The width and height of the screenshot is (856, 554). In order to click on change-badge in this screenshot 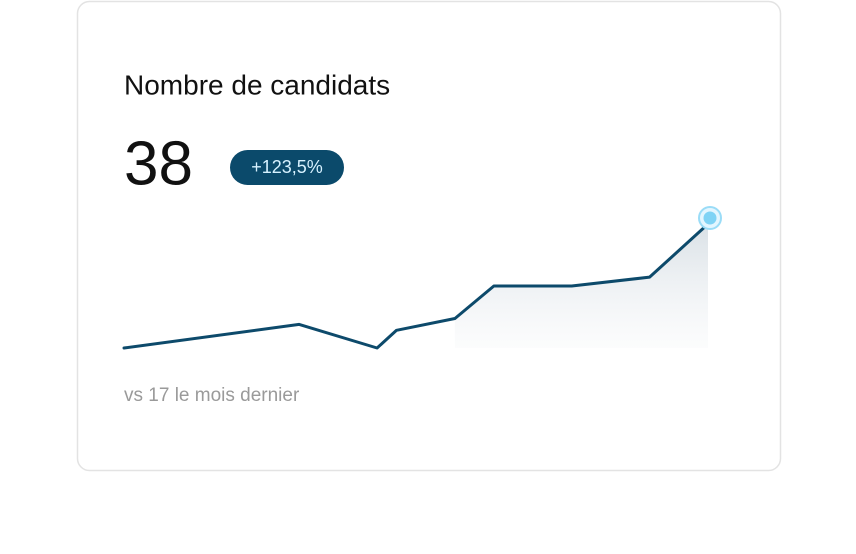, I will do `click(287, 167)`.